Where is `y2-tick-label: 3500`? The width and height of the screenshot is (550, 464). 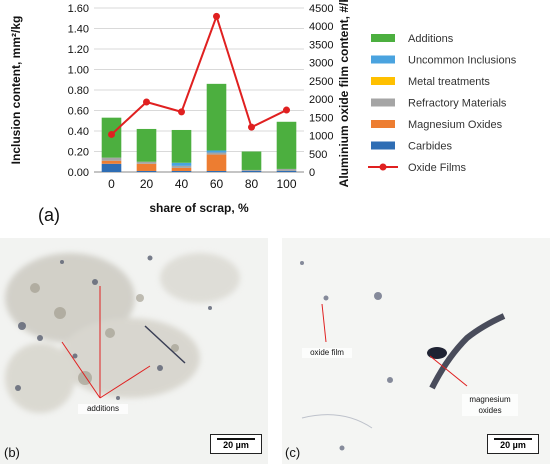
y2-tick-label: 3500 is located at coordinates (321, 45).